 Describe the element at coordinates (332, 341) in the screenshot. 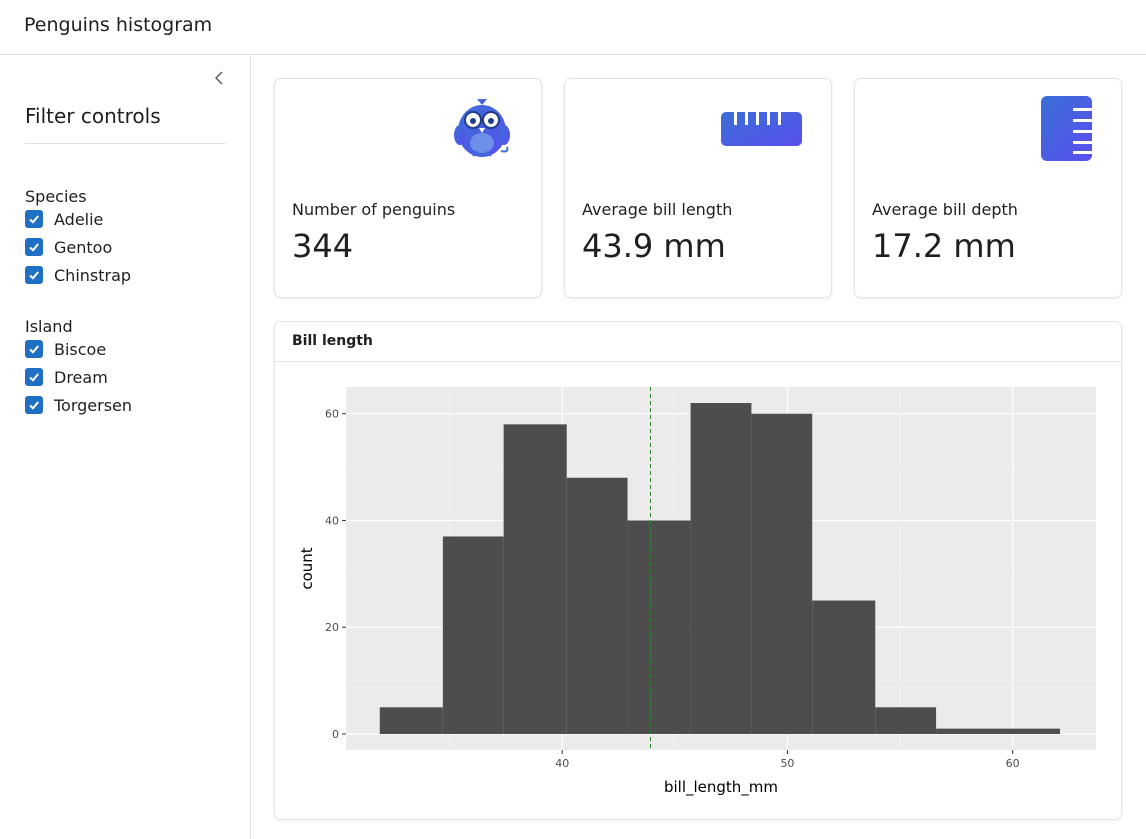

I see `plot-card-title: Bill length` at that location.